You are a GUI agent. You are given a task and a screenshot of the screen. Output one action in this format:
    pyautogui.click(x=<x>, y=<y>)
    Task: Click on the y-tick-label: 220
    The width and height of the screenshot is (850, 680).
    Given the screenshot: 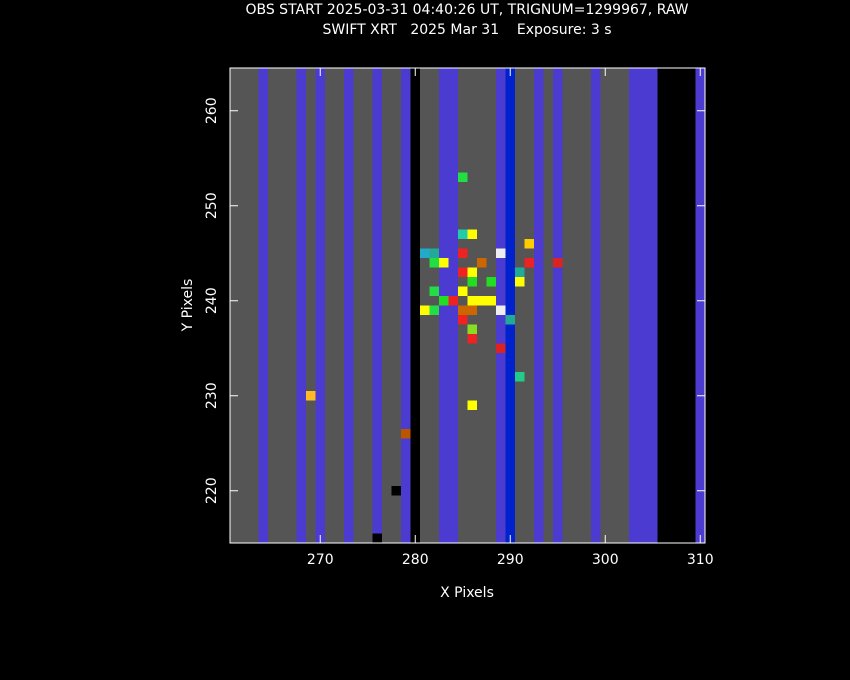 What is the action you would take?
    pyautogui.click(x=212, y=490)
    